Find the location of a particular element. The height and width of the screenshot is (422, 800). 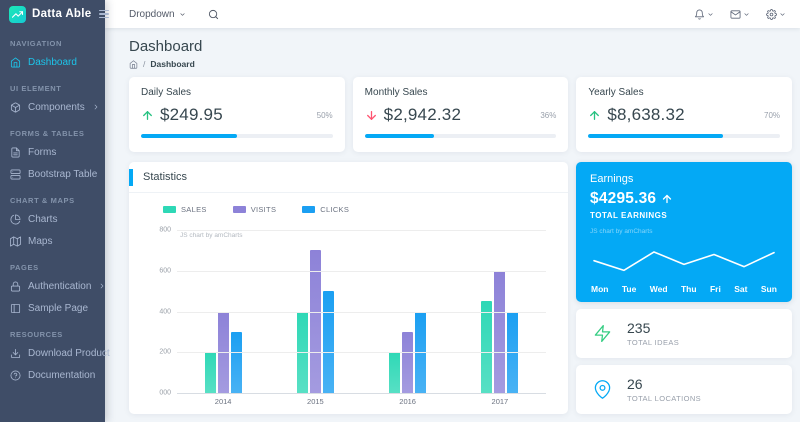

map-icon is located at coordinates (15, 241).